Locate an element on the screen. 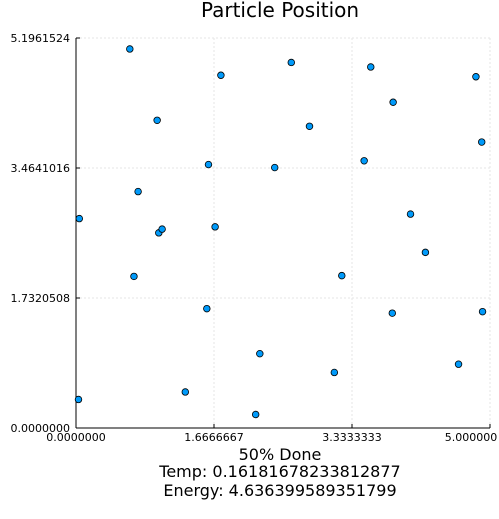  x-tick-label-0: 0.0000000 is located at coordinates (76, 437).